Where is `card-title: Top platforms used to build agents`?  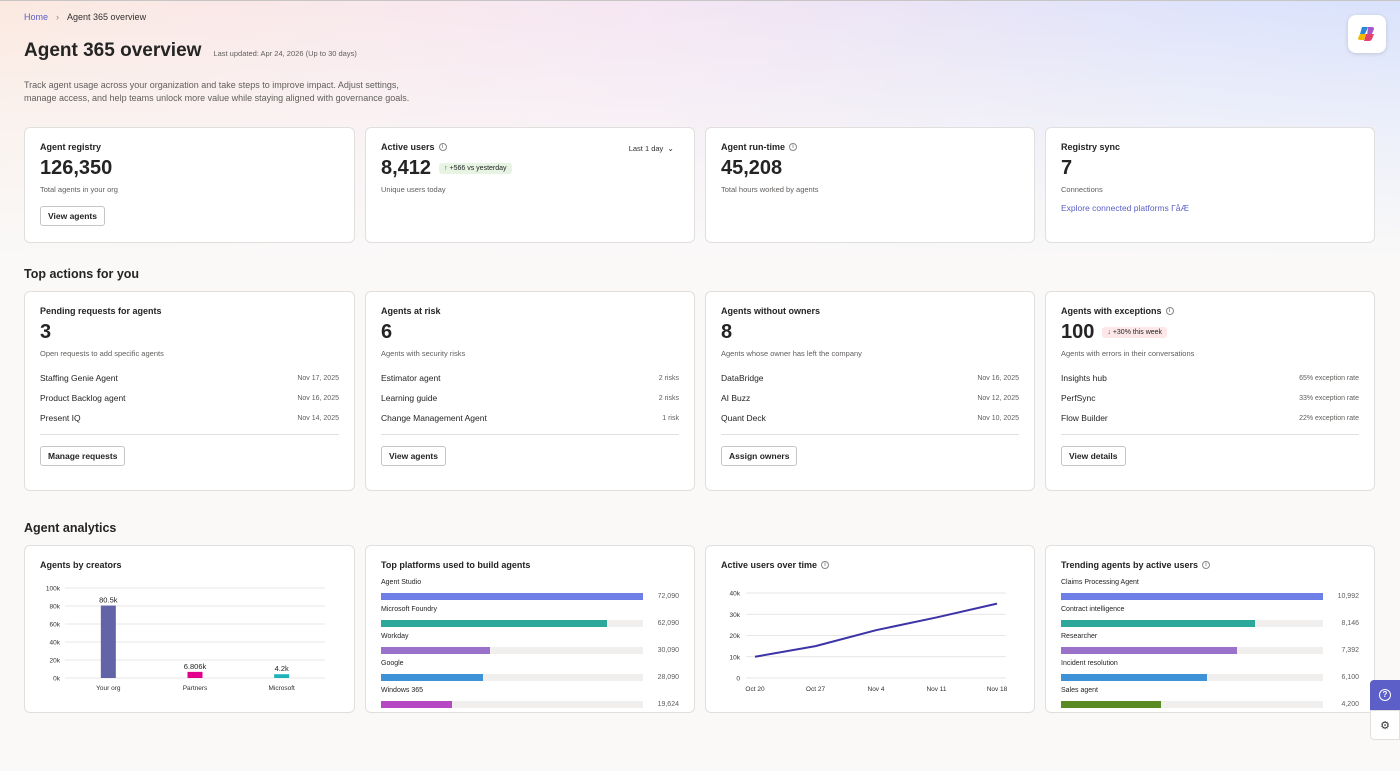 card-title: Top platforms used to build agents is located at coordinates (456, 565).